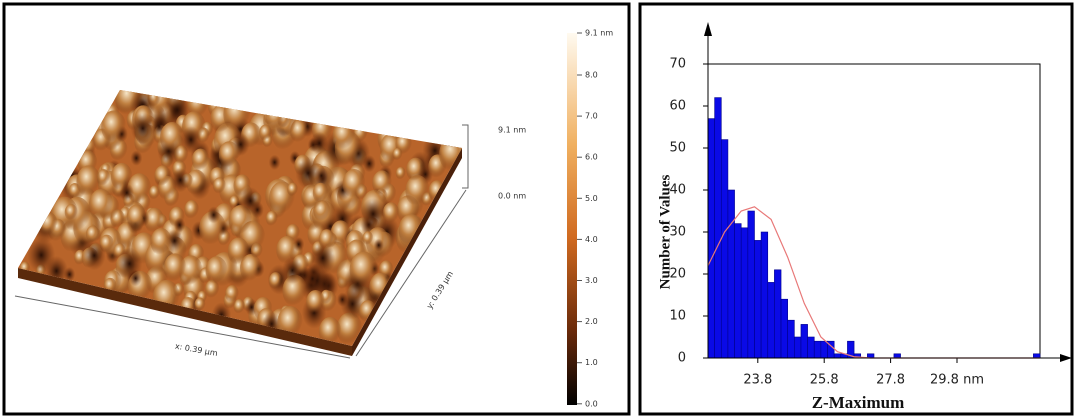 The image size is (1074, 416). I want to click on colorbar-label: 0.0, so click(591, 403).